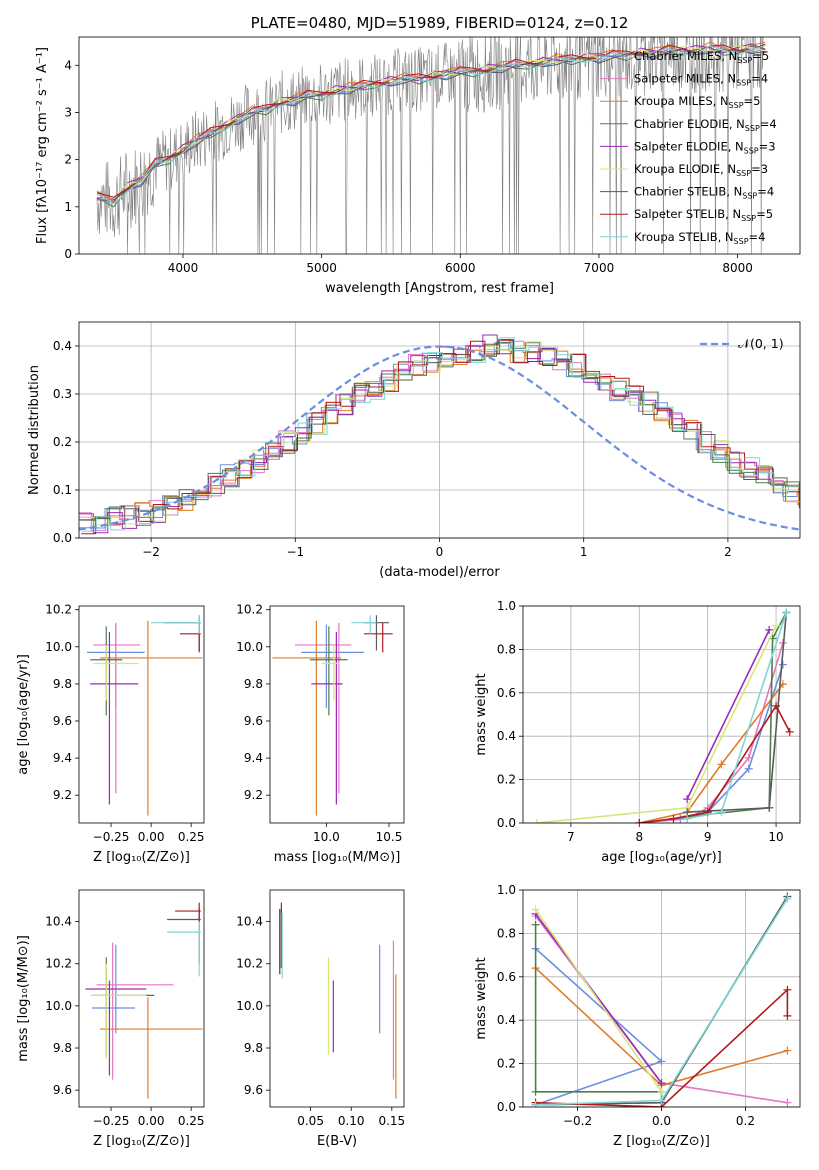  I want to click on mass-vs-Z-xtick-label: −0.25, so click(111, 1121).